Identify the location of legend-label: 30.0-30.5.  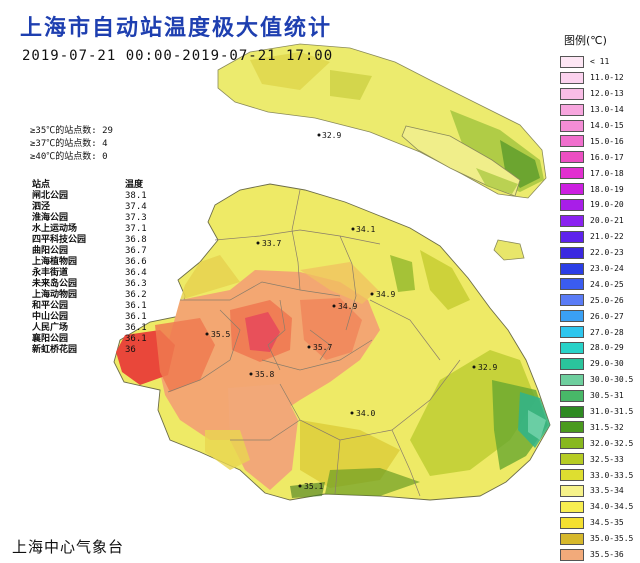
(612, 380).